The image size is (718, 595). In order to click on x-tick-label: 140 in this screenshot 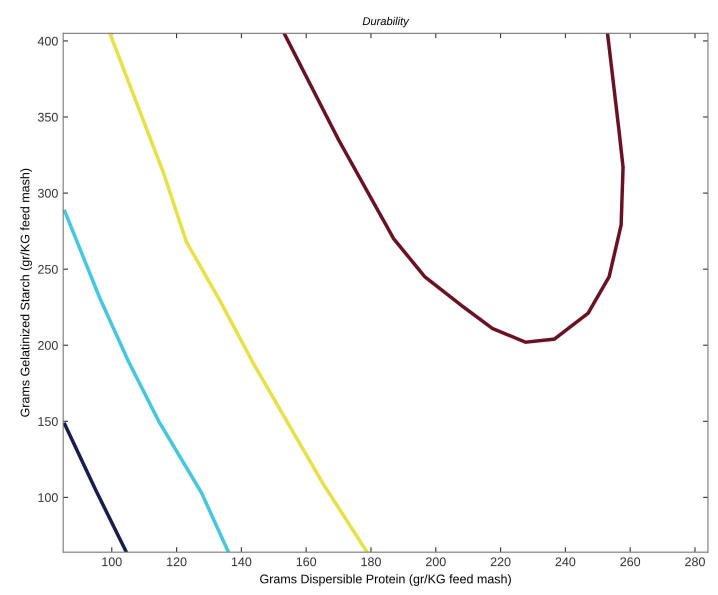, I will do `click(242, 561)`.